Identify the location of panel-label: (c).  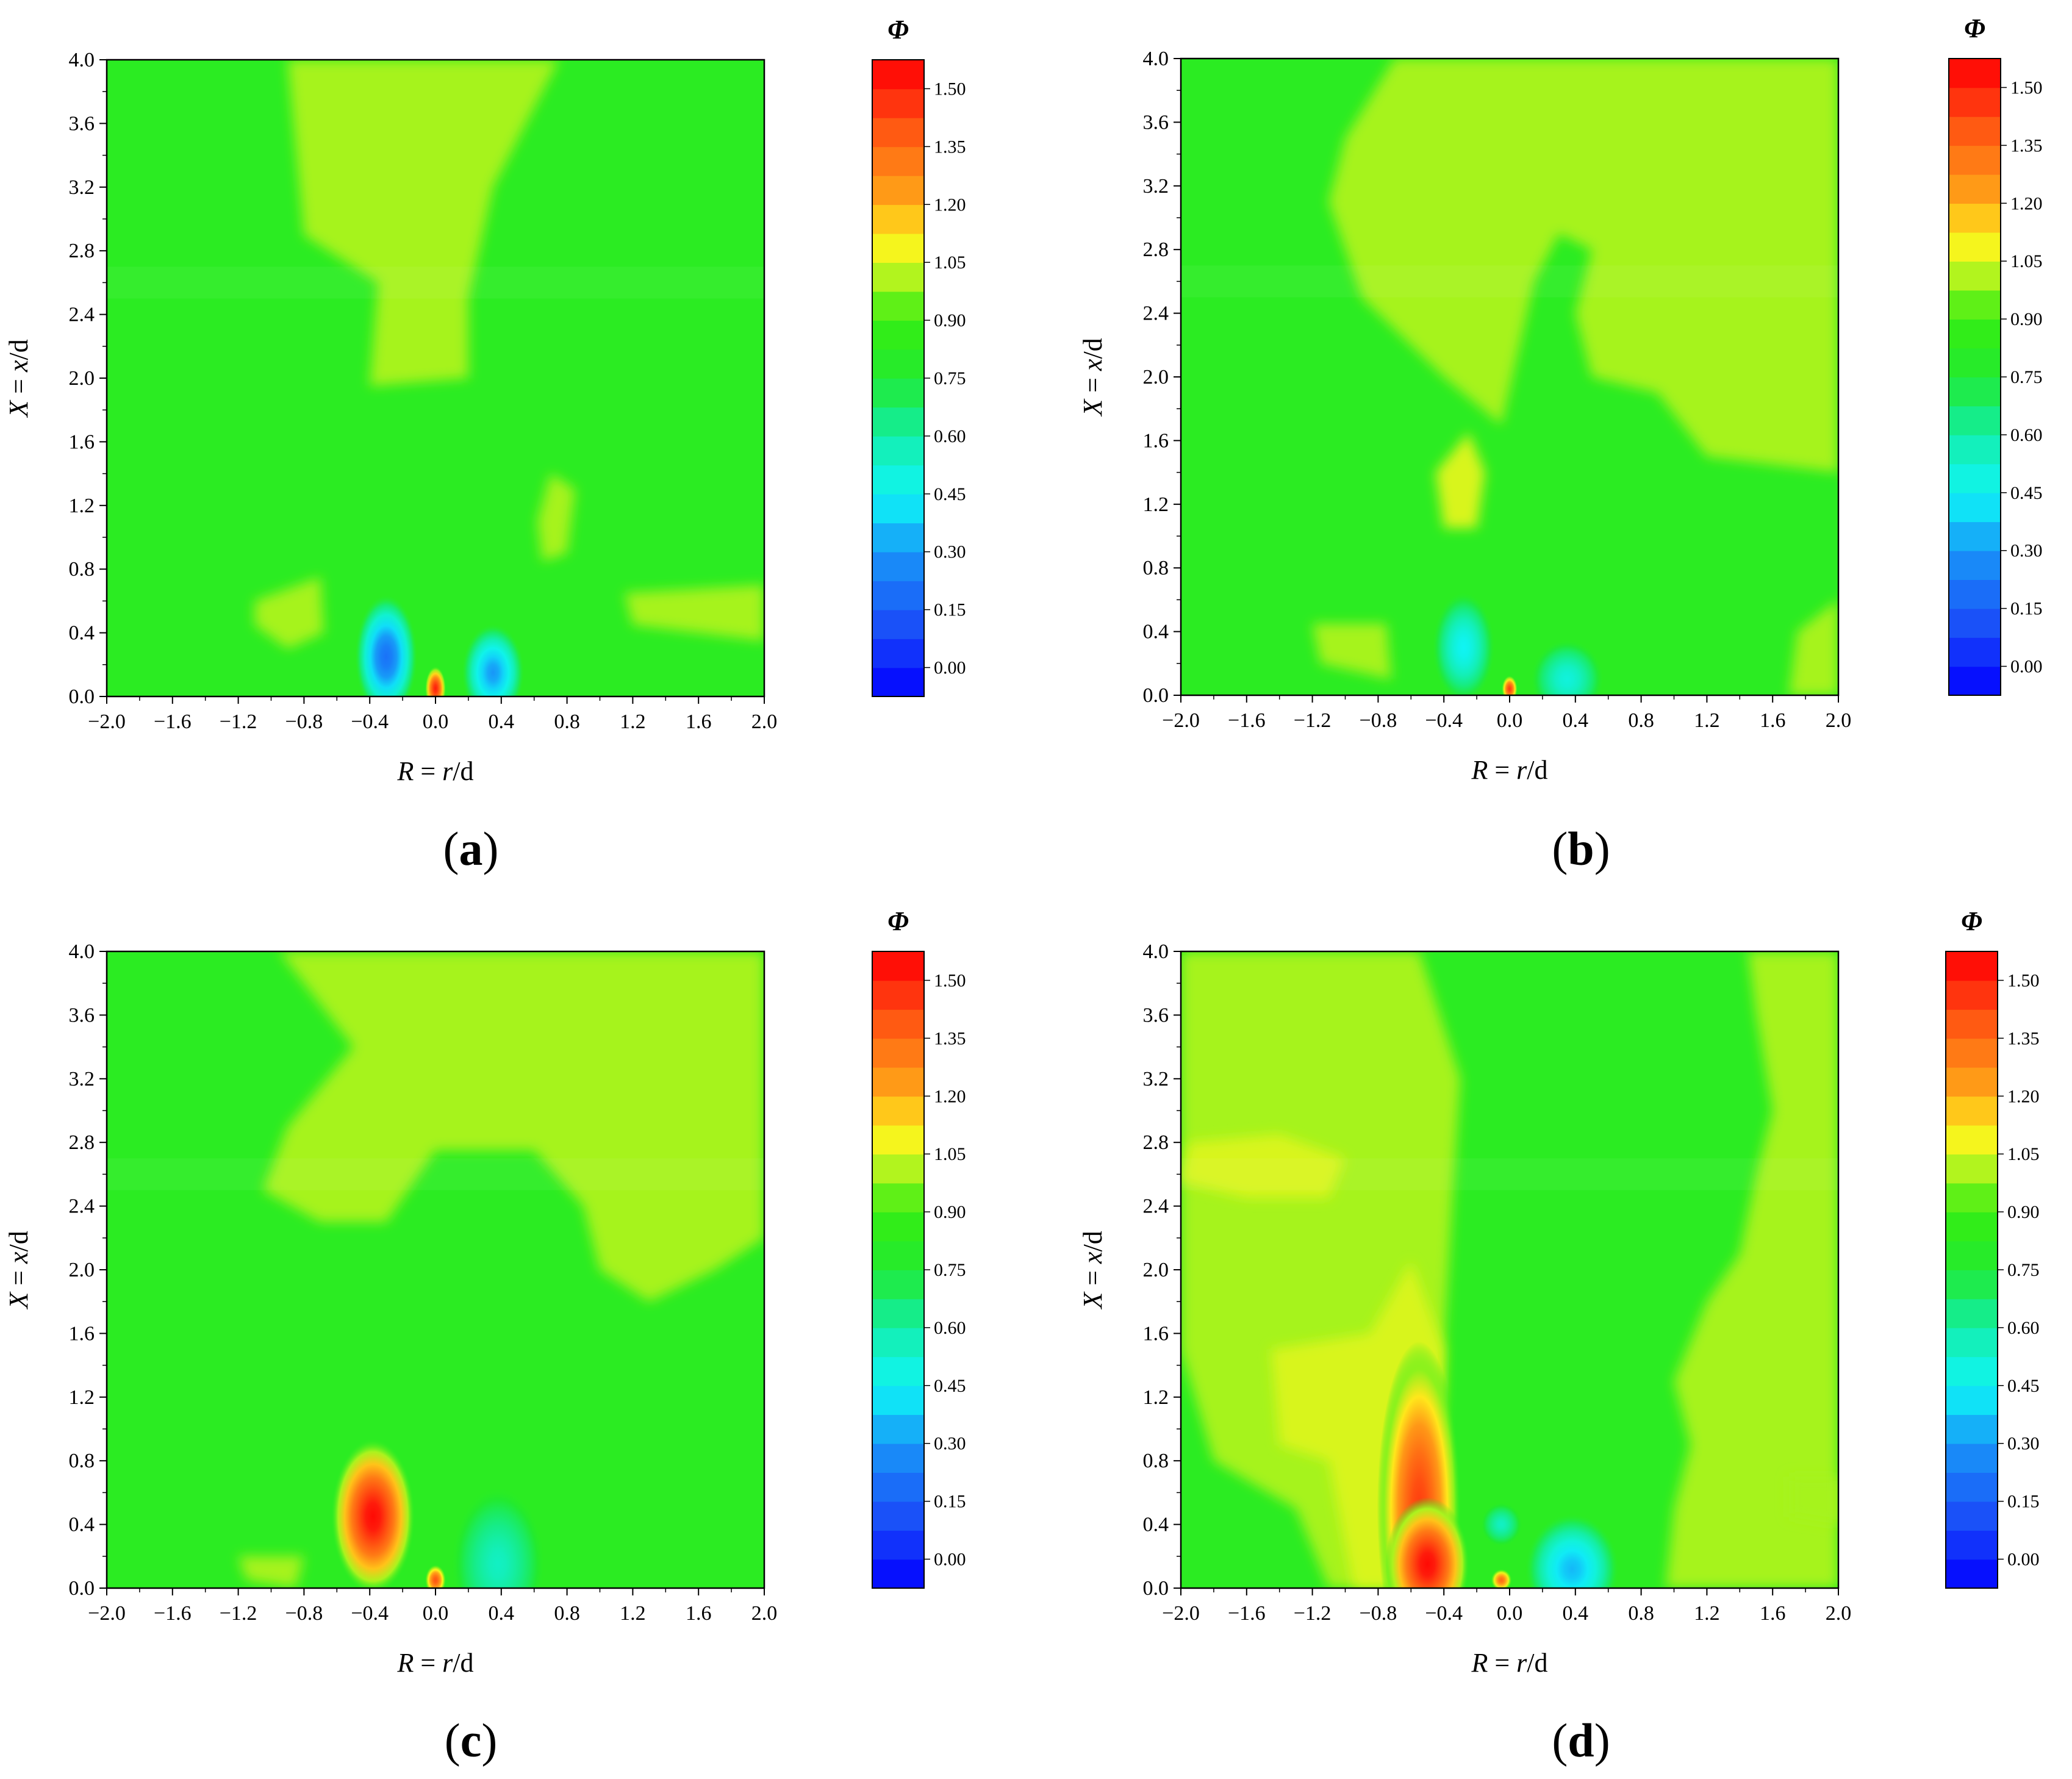
(471, 1740).